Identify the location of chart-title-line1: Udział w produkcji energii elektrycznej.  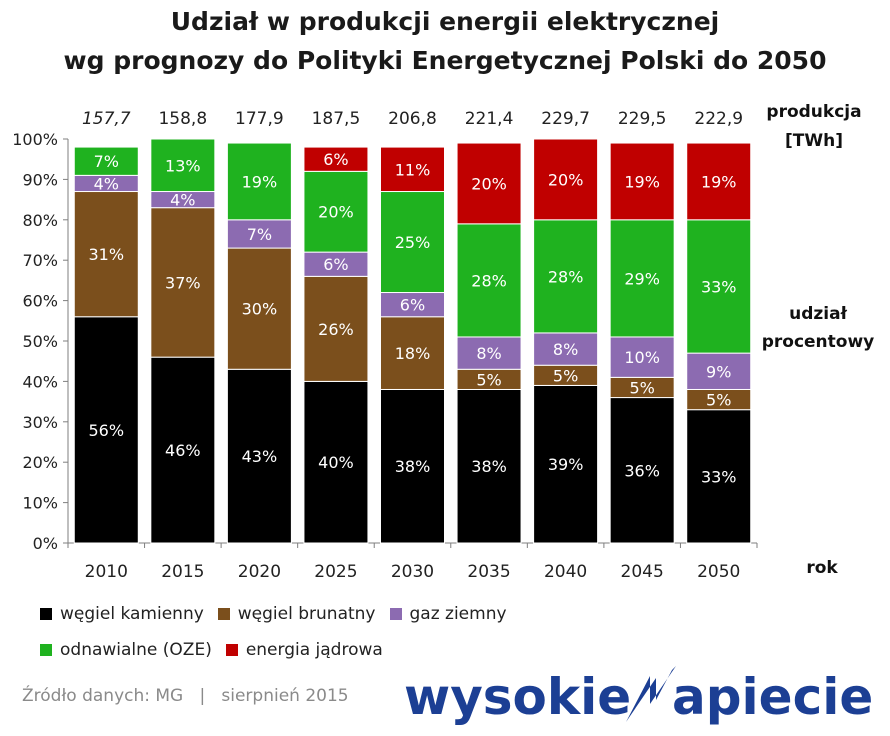
(445, 21).